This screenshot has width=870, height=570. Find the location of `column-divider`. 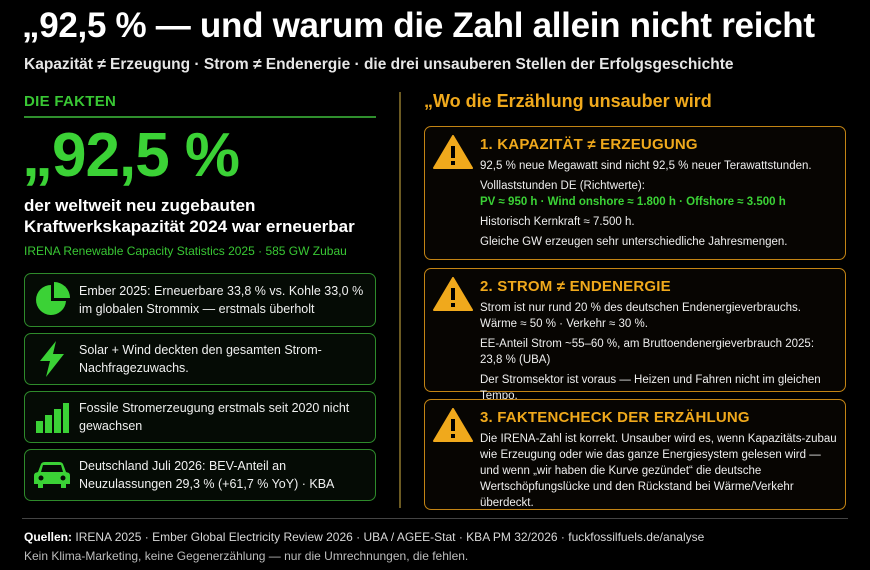

column-divider is located at coordinates (400, 300).